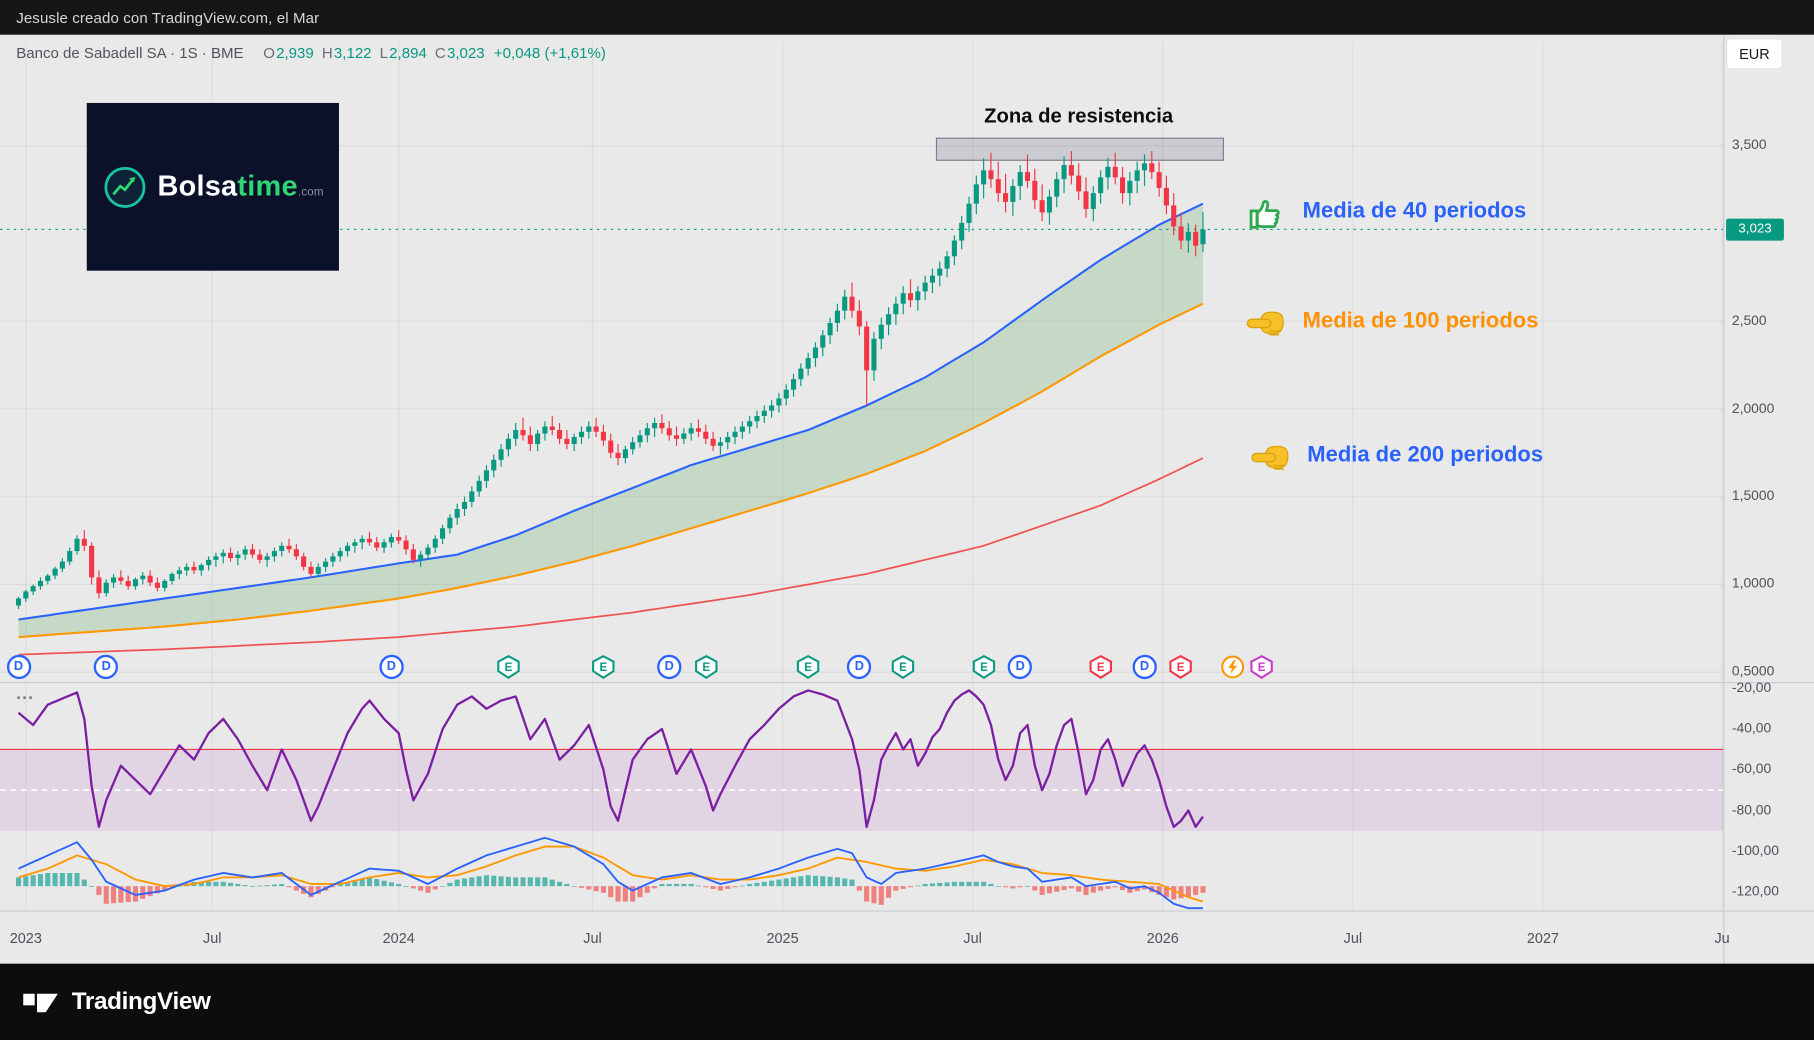 Image resolution: width=1814 pixels, height=1040 pixels. I want to click on price-scale-label: 2,500, so click(1749, 320).